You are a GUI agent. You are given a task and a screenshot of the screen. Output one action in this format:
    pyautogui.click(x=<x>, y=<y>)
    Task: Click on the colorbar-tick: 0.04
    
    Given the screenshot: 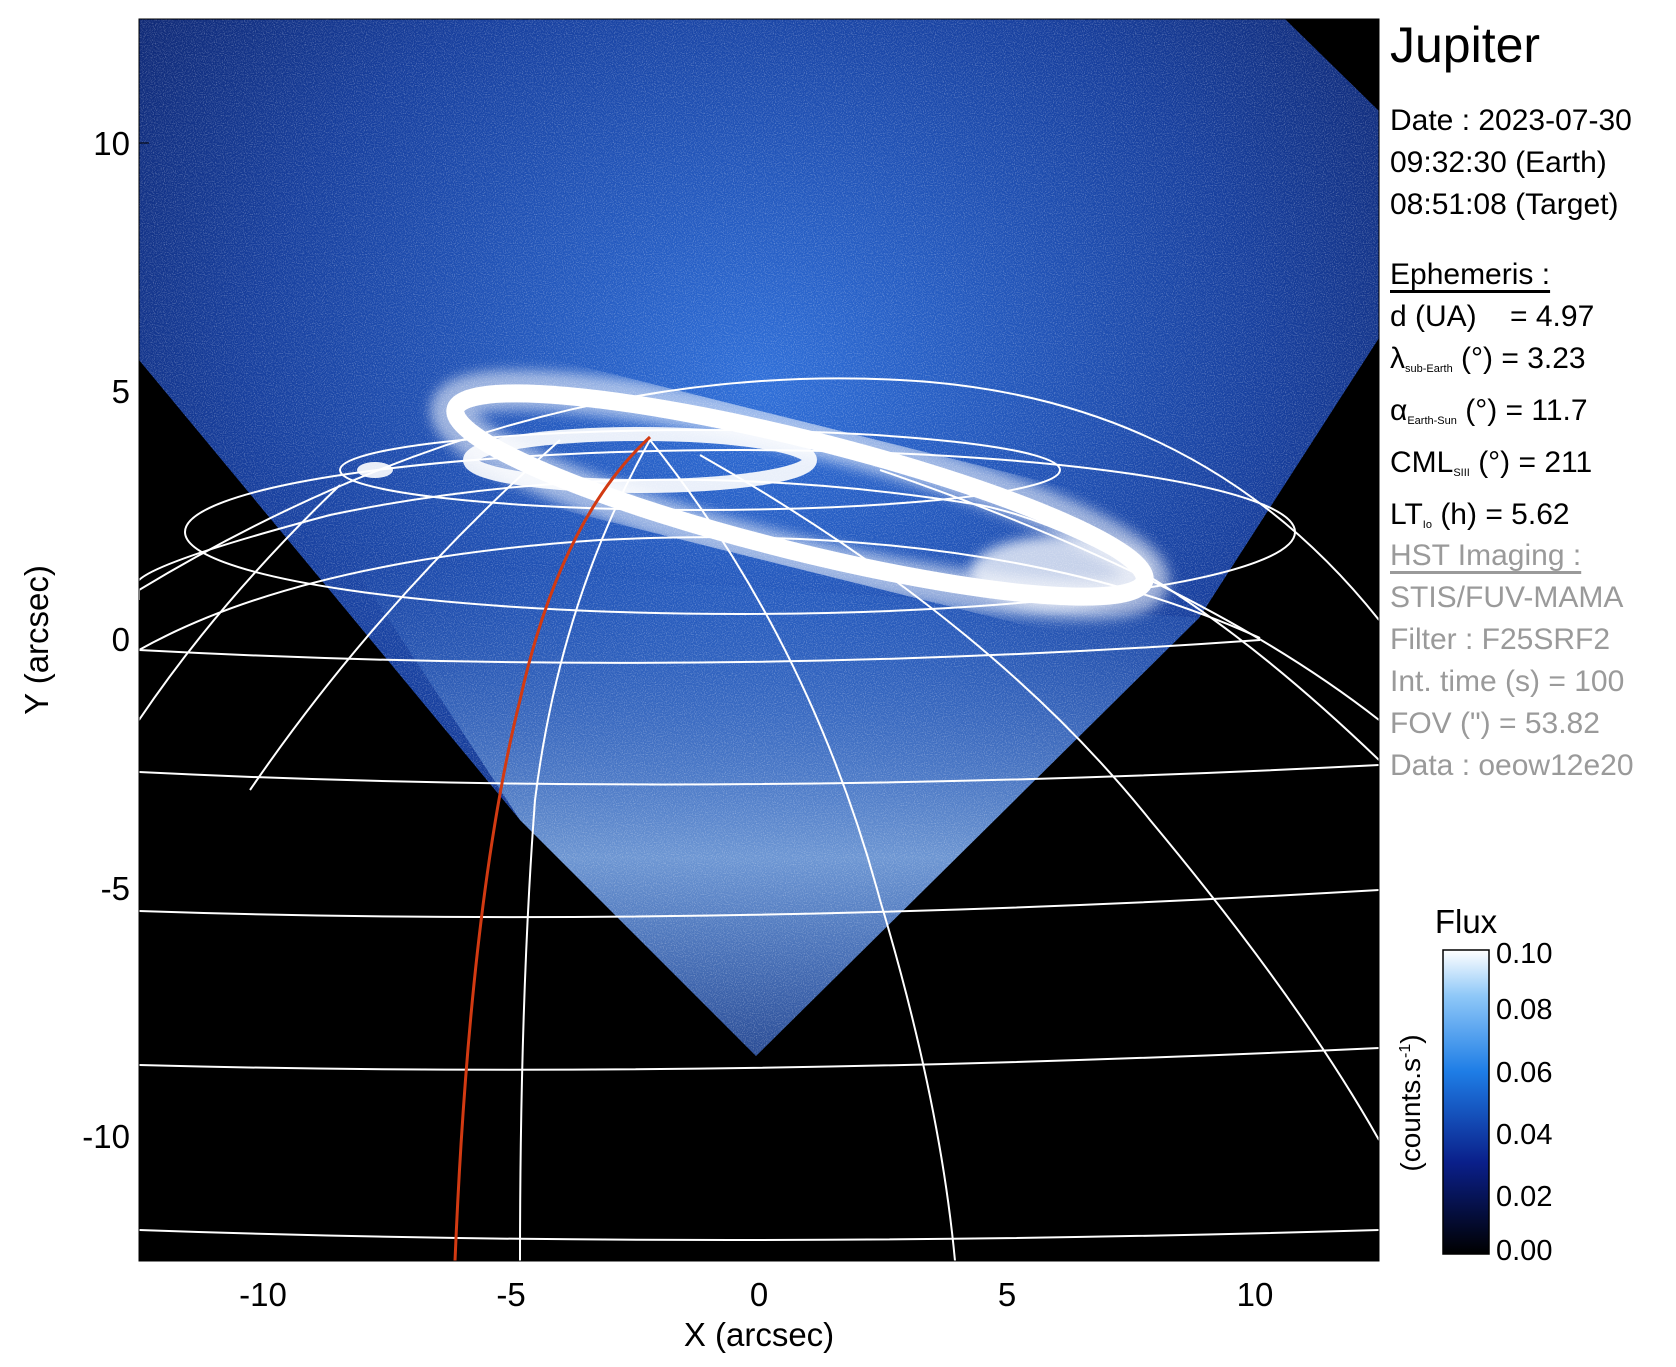 What is the action you would take?
    pyautogui.click(x=1524, y=1135)
    